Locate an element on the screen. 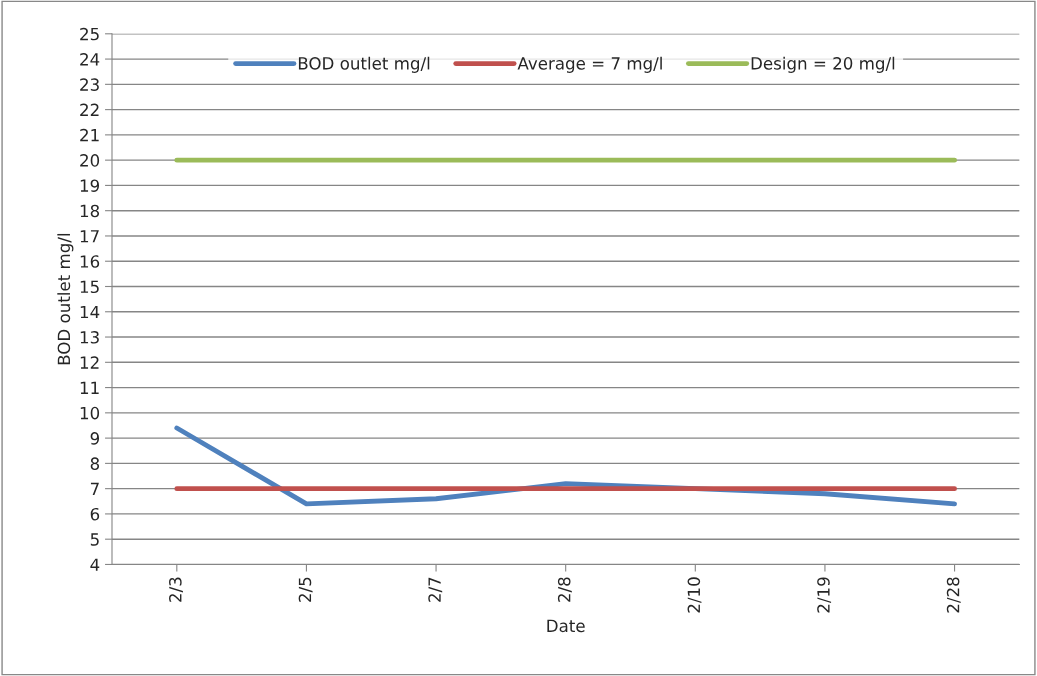  y-tick-label: 5 is located at coordinates (94, 539).